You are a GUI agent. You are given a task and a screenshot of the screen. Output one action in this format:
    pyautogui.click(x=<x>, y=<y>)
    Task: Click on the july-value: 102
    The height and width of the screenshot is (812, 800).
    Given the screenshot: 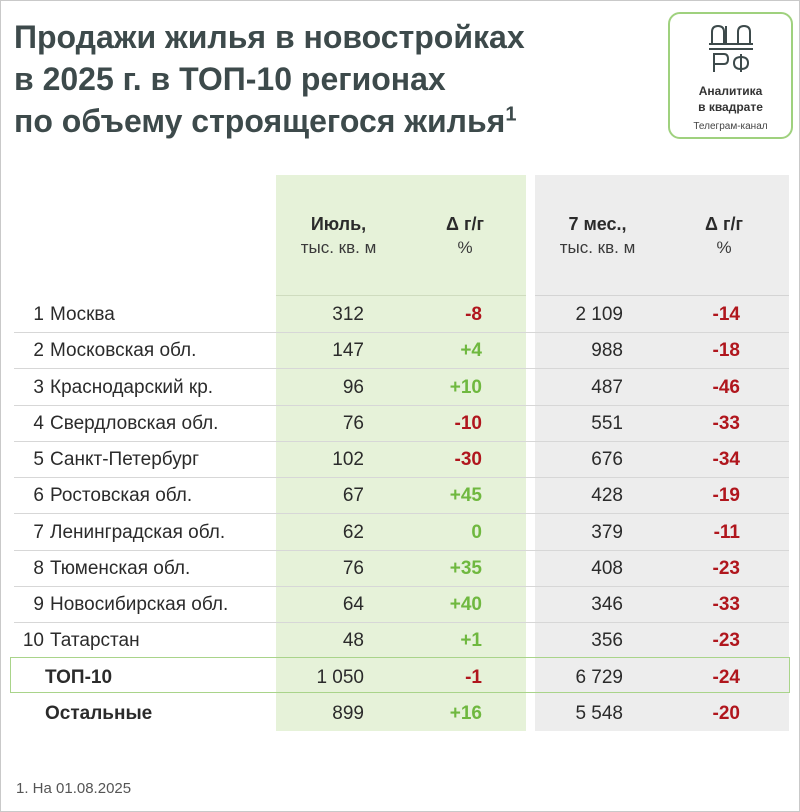 What is the action you would take?
    pyautogui.click(x=348, y=459)
    